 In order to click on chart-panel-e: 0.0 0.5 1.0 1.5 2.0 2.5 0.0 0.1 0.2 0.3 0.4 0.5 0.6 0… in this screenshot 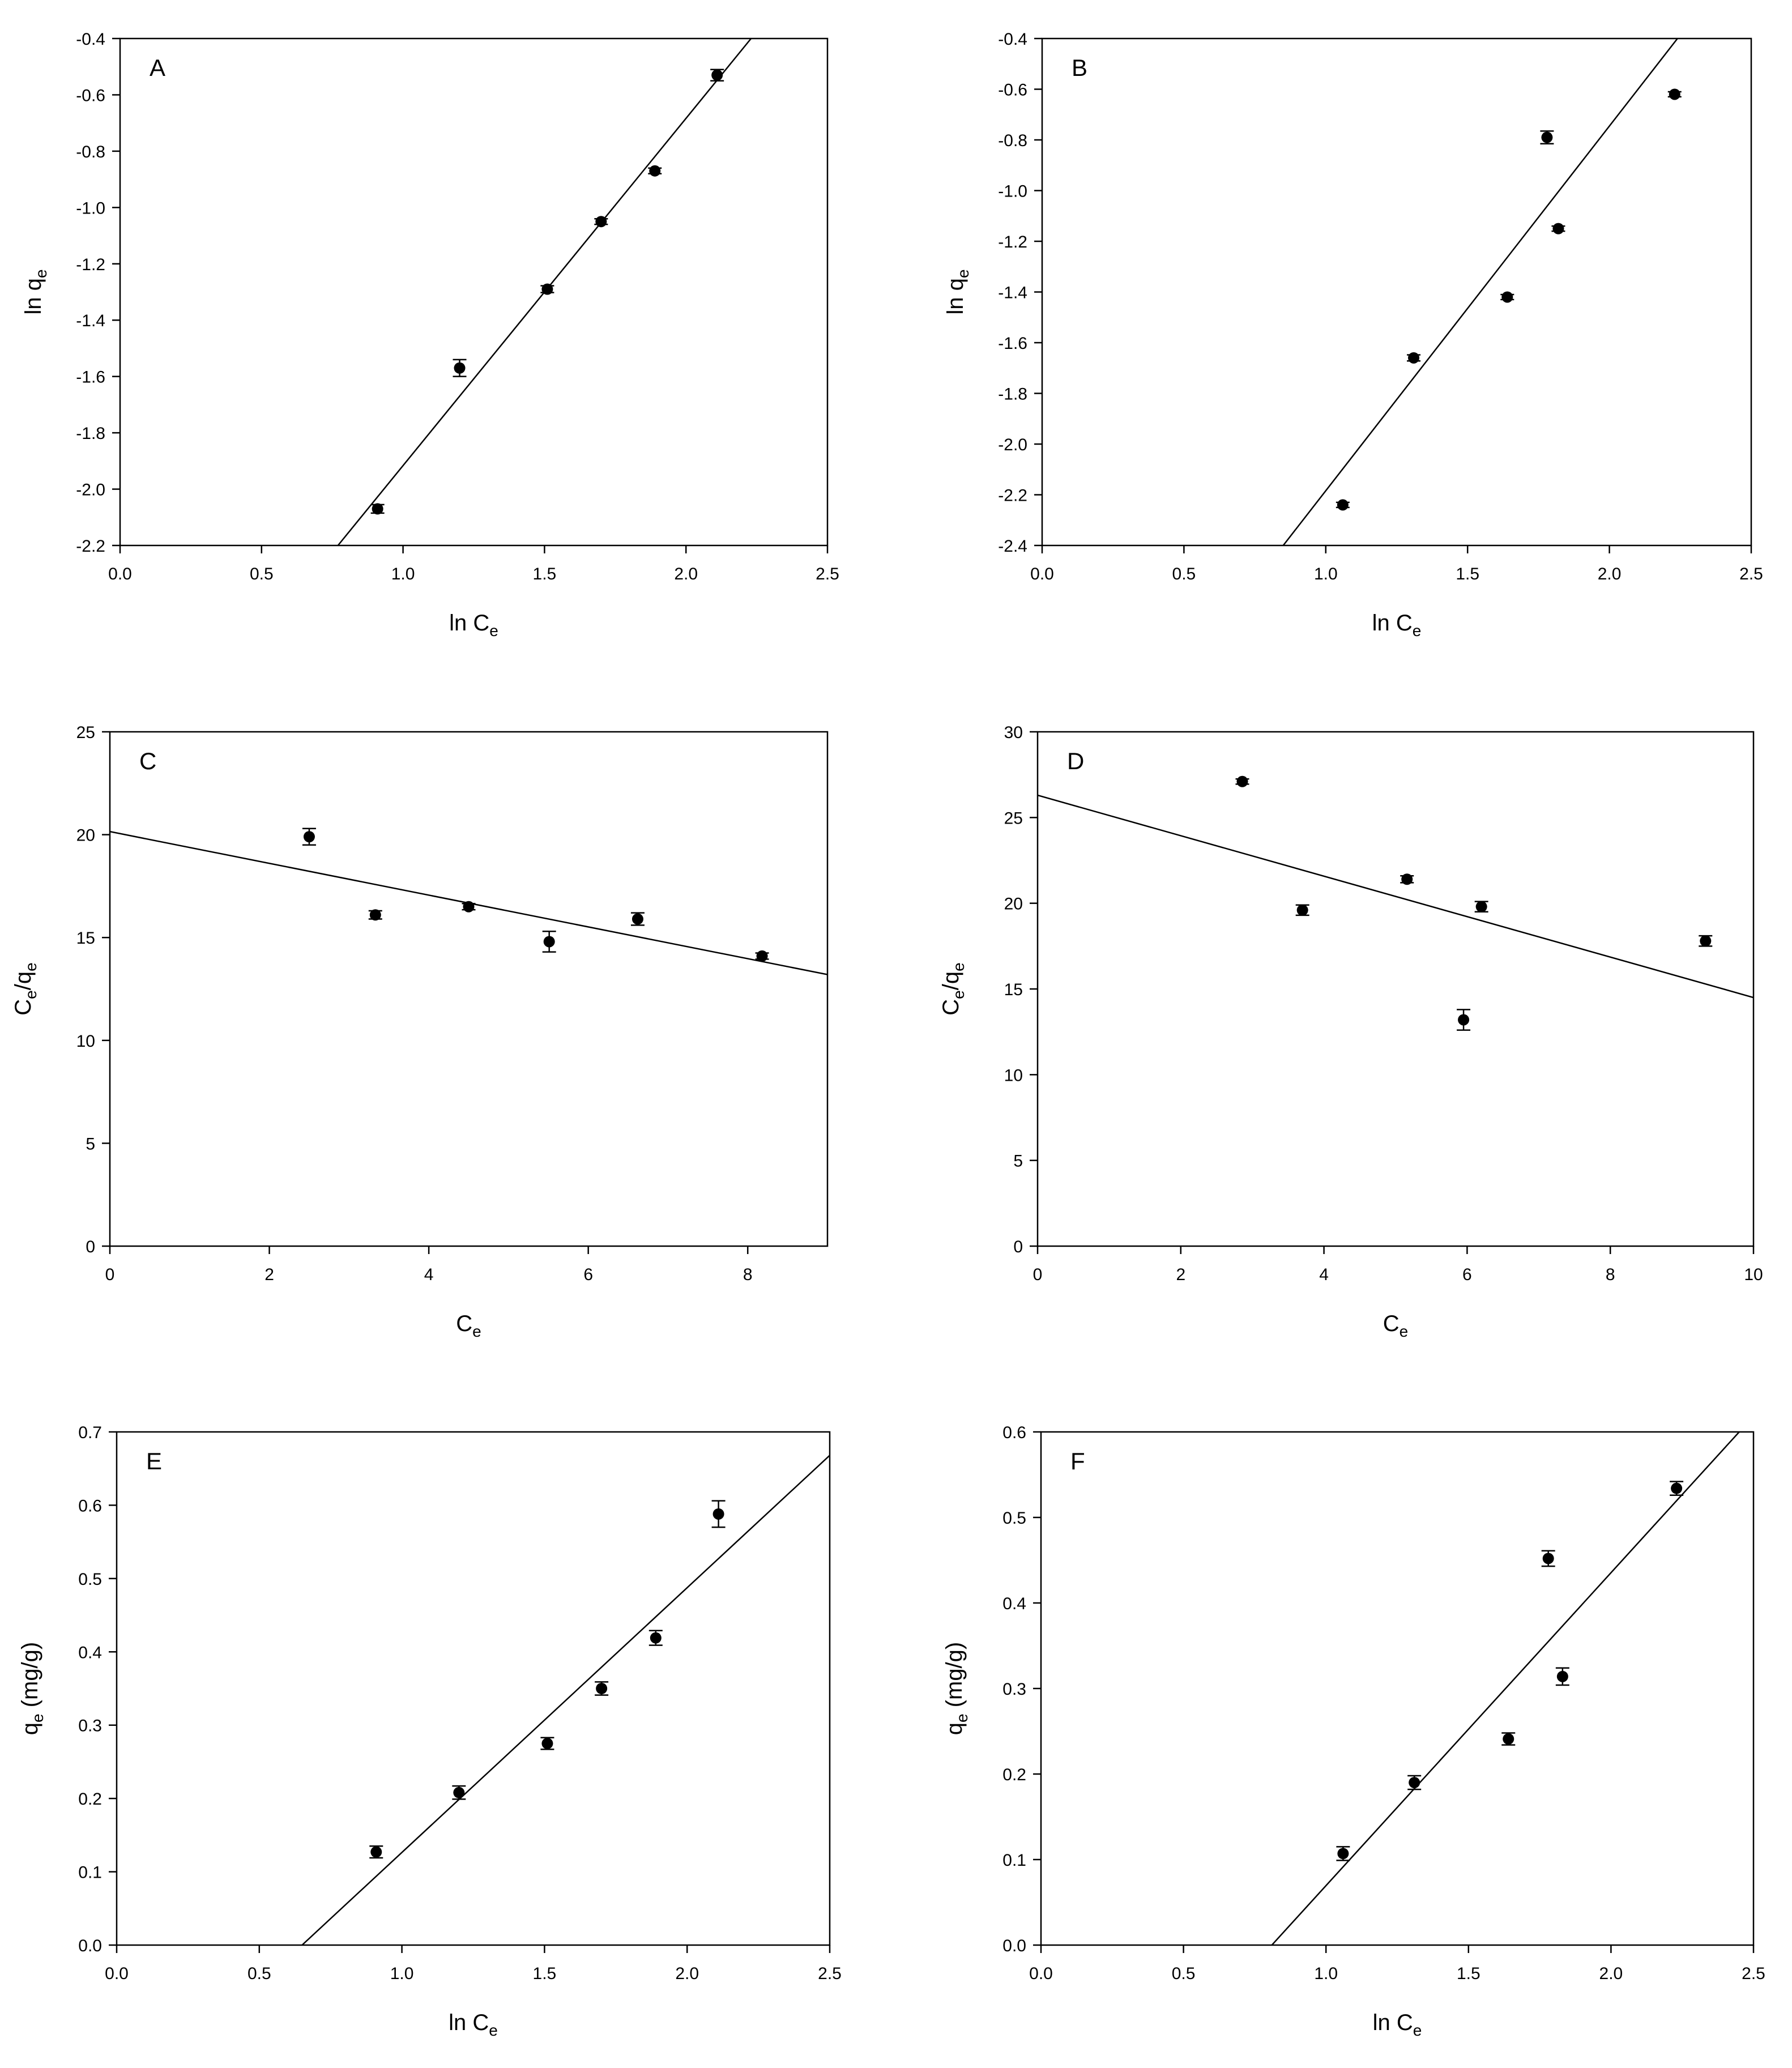, I will do `click(430, 1731)`.